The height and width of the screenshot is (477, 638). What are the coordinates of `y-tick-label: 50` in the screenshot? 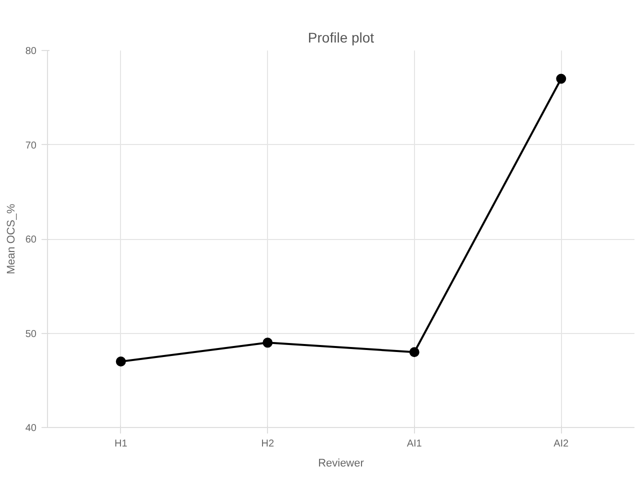 It's located at (31, 334).